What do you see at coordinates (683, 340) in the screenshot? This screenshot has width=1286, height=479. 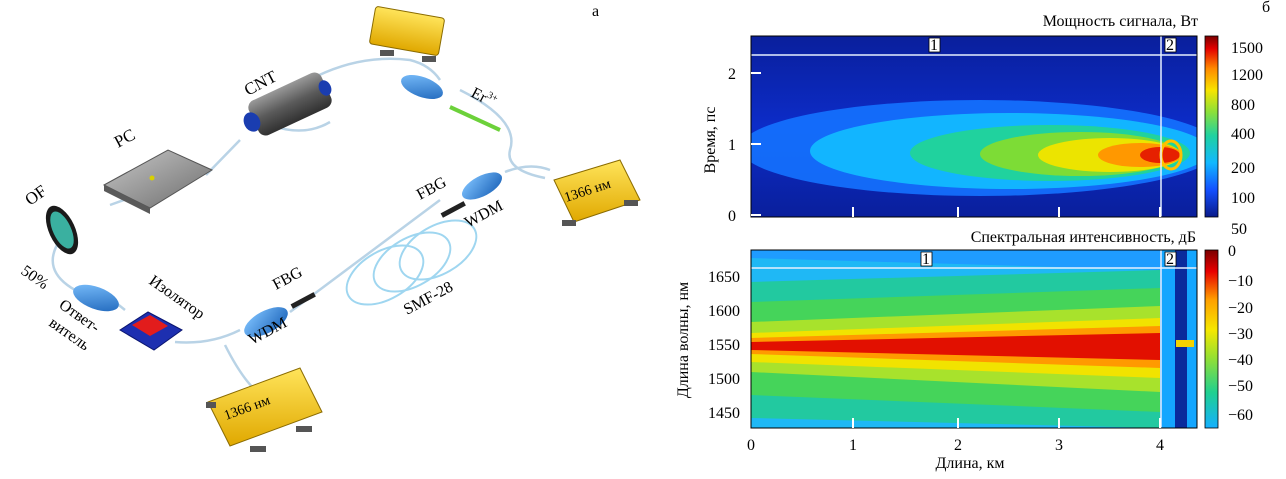 I see `bottom-ylabel: Длина волны, нм` at bounding box center [683, 340].